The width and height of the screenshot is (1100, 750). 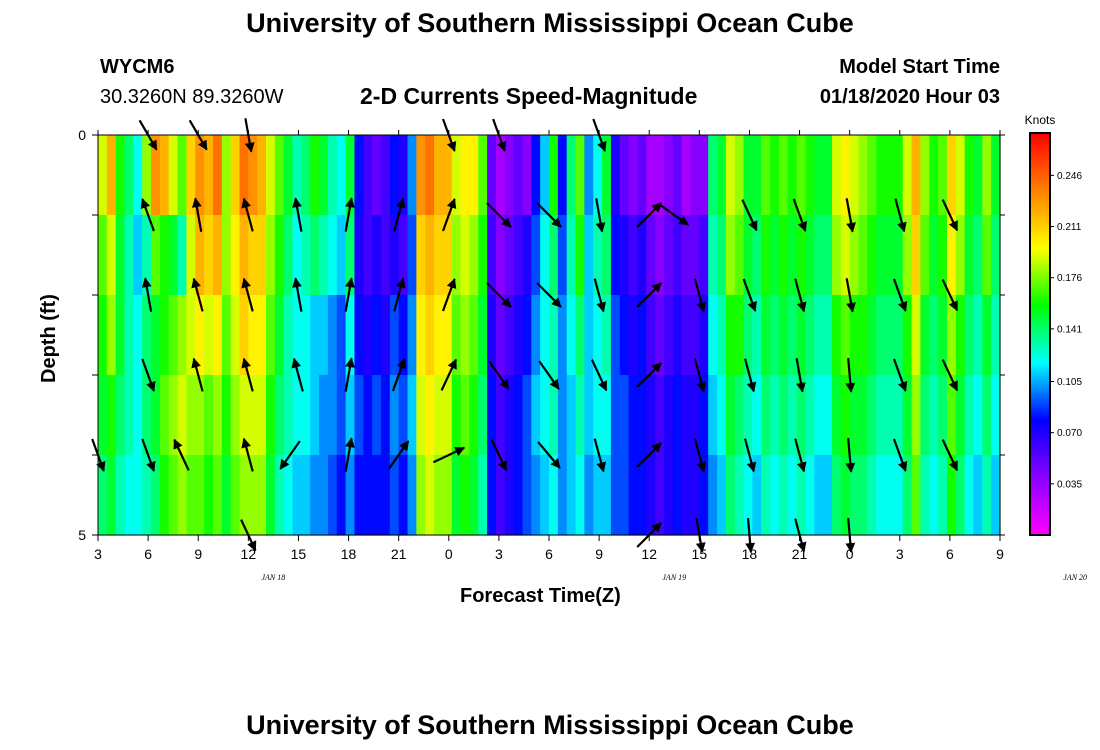 What do you see at coordinates (1000, 554) in the screenshot?
I see `x-tick-label: 9` at bounding box center [1000, 554].